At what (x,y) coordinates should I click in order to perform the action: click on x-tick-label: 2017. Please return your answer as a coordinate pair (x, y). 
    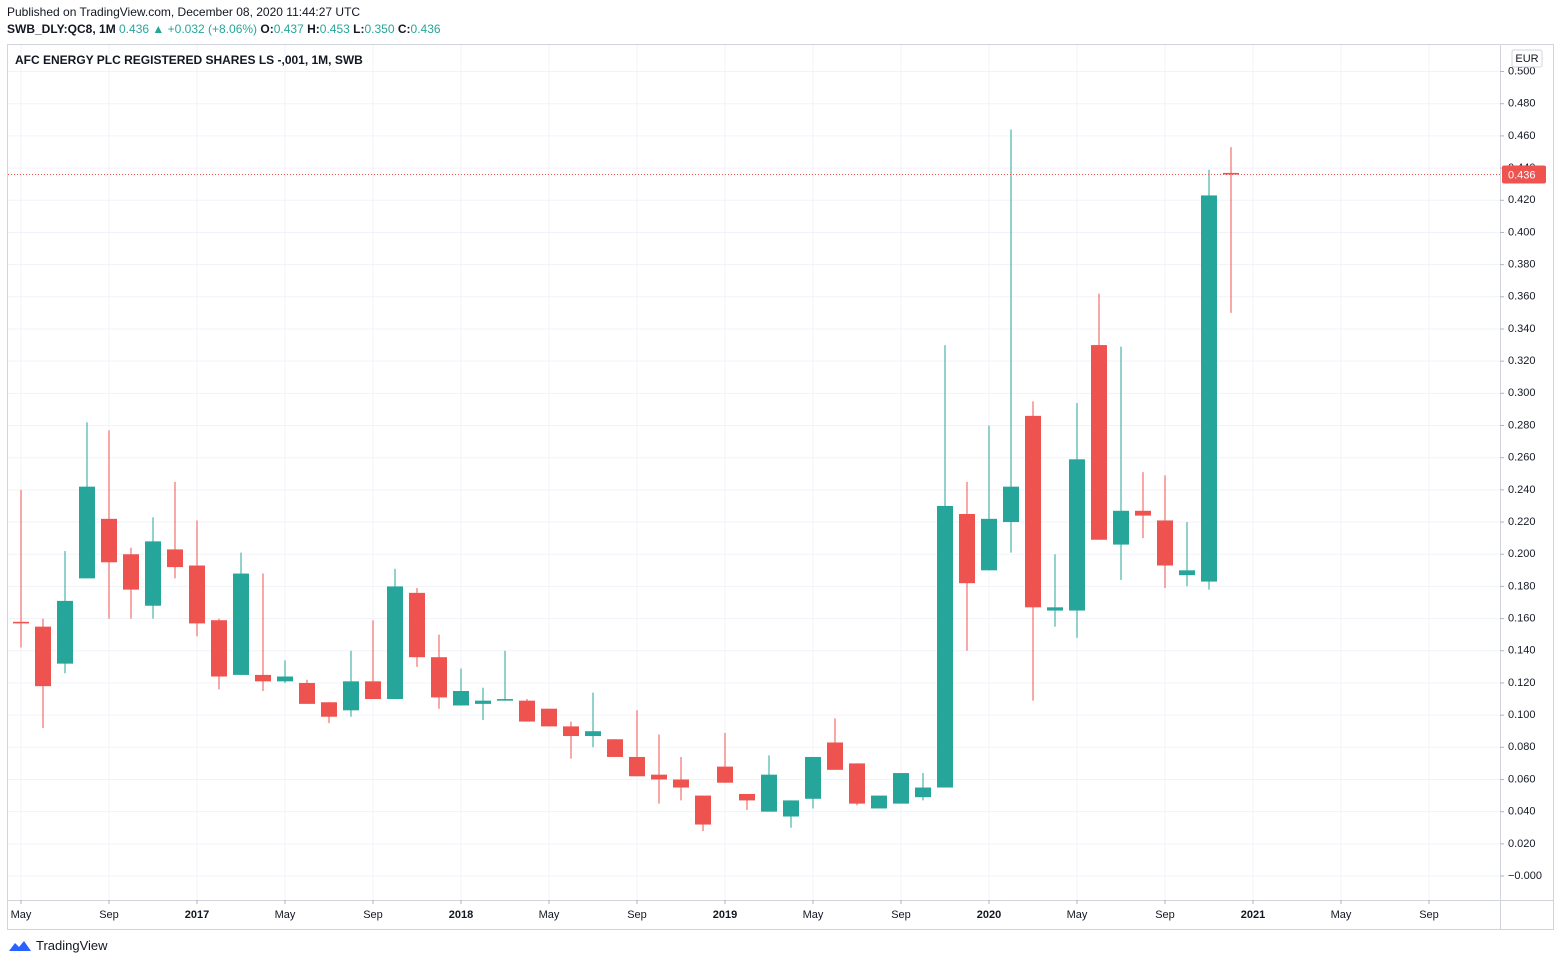
    Looking at the image, I should click on (197, 915).